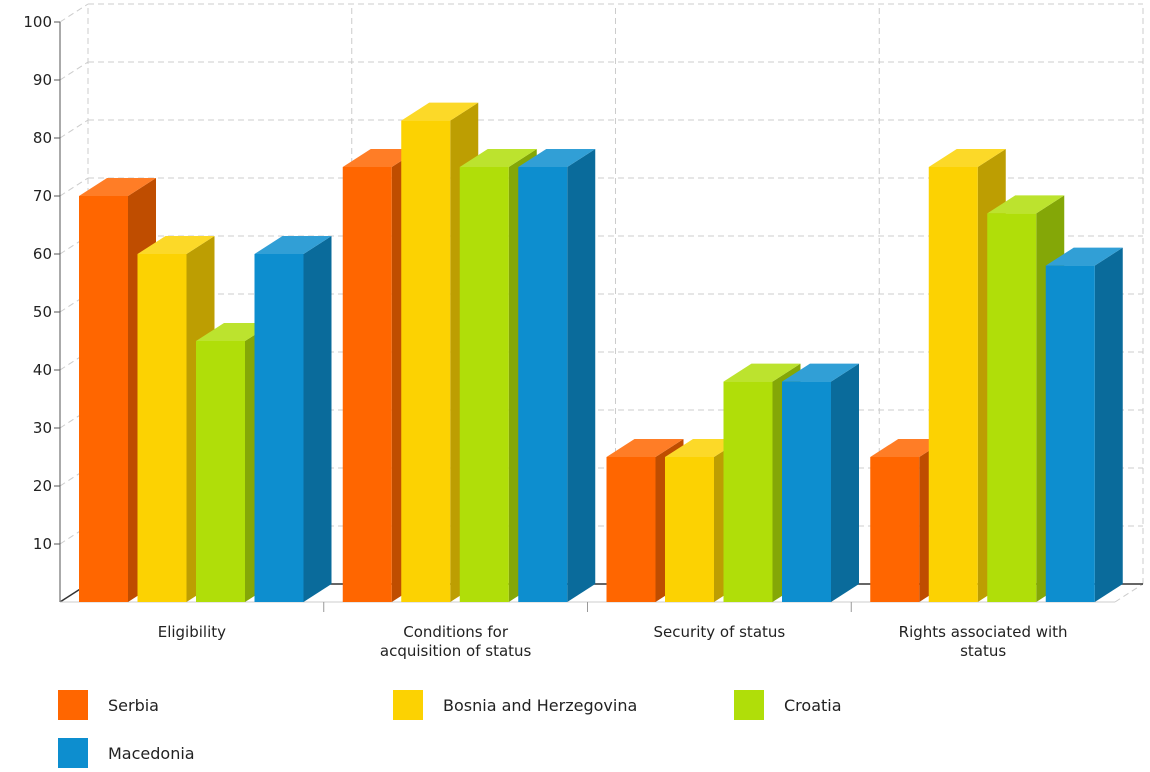  I want to click on legend-swatch-croatia, so click(749, 705).